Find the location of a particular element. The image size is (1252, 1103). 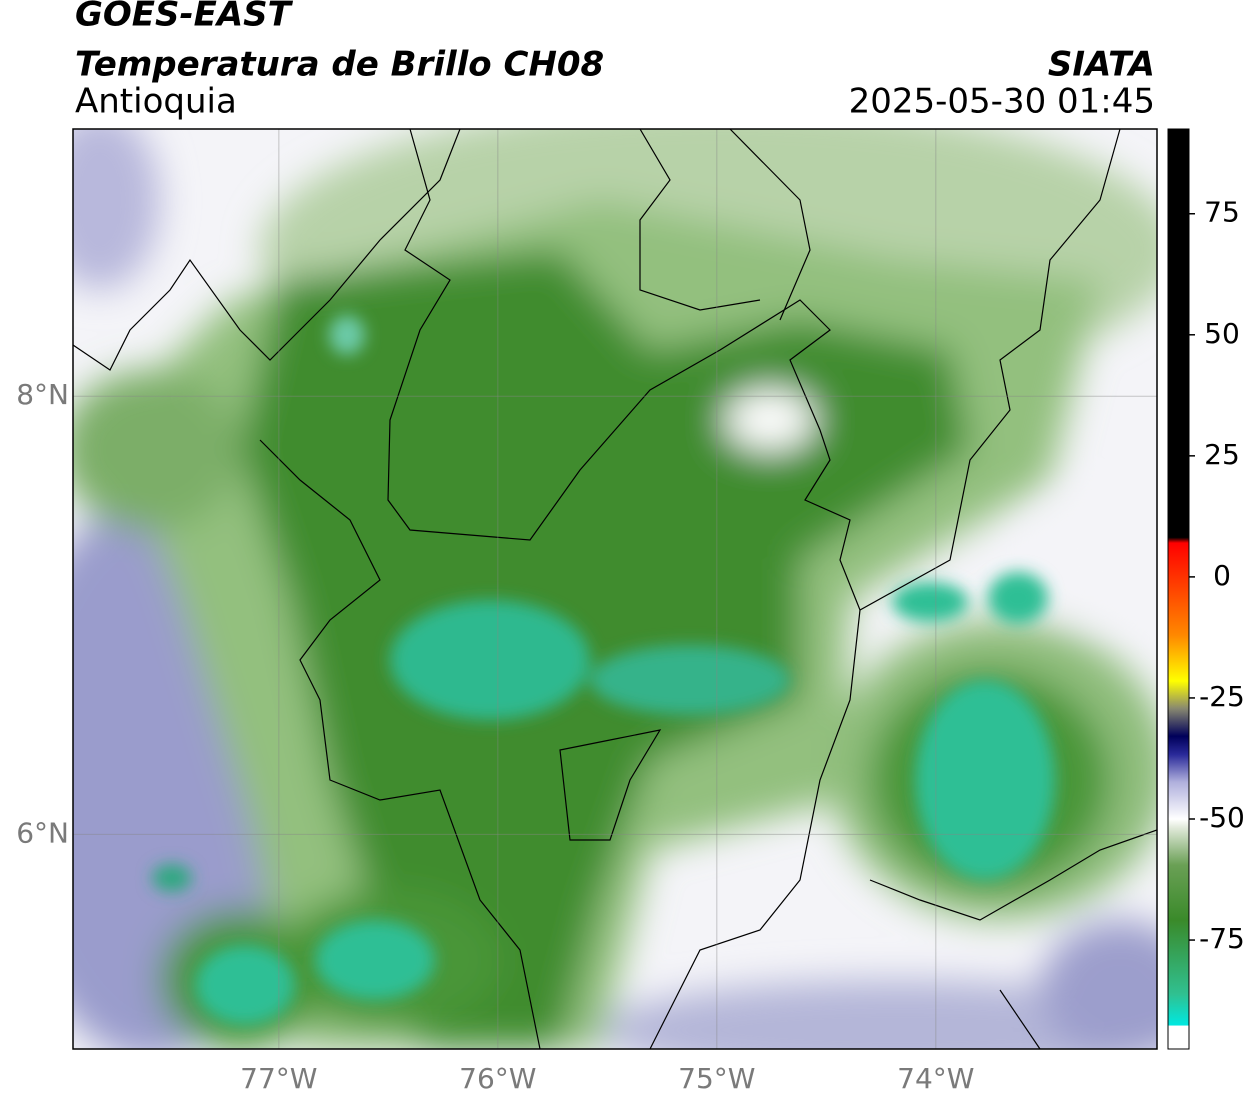

source: SIATA is located at coordinates (1101, 65).